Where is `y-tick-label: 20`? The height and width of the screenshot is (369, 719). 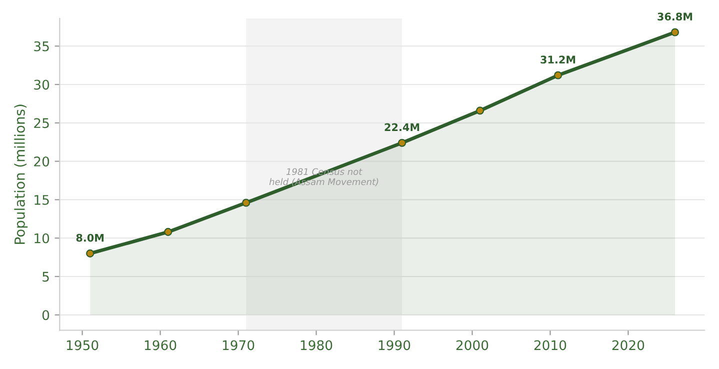
y-tick-label: 20 is located at coordinates (42, 161).